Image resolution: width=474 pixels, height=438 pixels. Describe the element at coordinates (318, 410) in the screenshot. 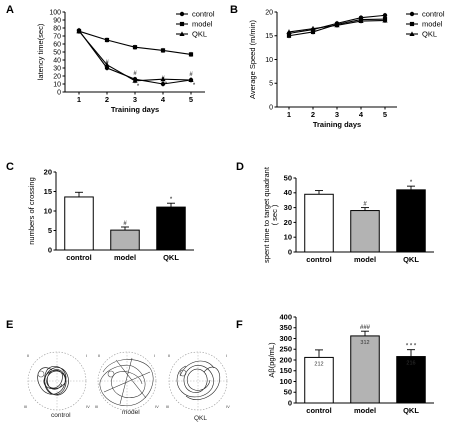

I see `f-x-tick-label: control` at that location.